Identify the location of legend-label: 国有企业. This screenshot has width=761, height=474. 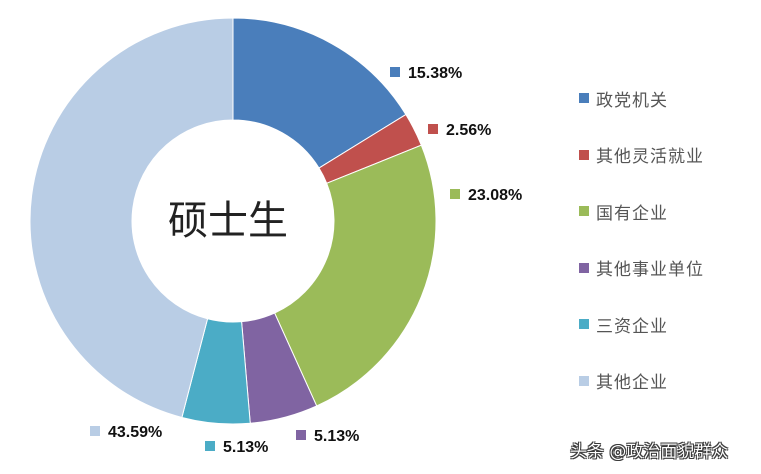
(632, 213).